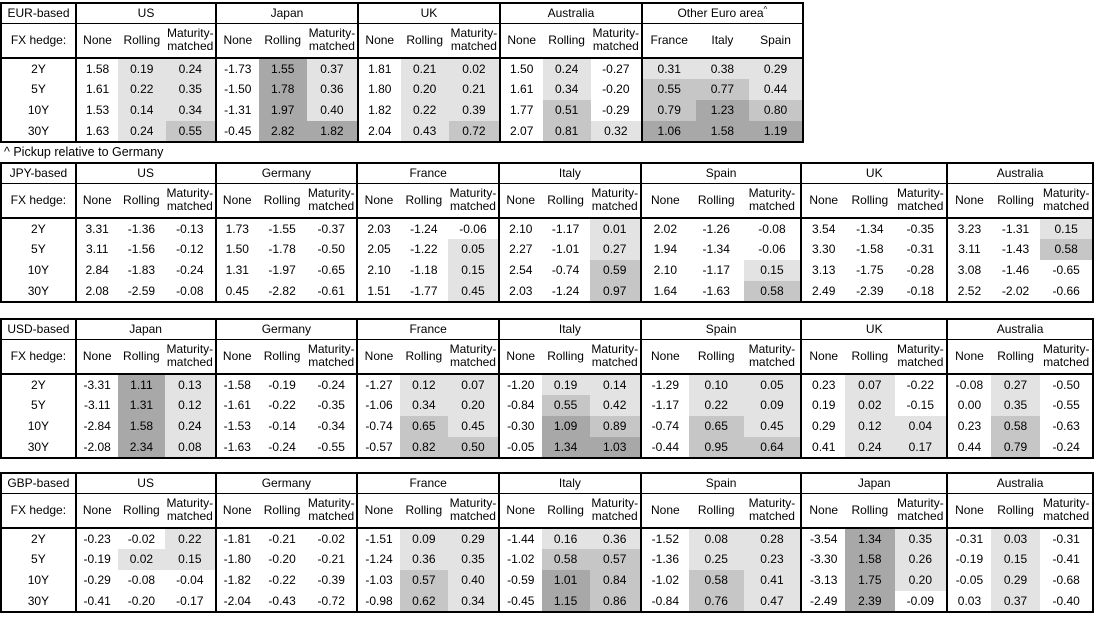 The image size is (1094, 642). Describe the element at coordinates (378, 447) in the screenshot. I see `value-cell: -0.57` at that location.